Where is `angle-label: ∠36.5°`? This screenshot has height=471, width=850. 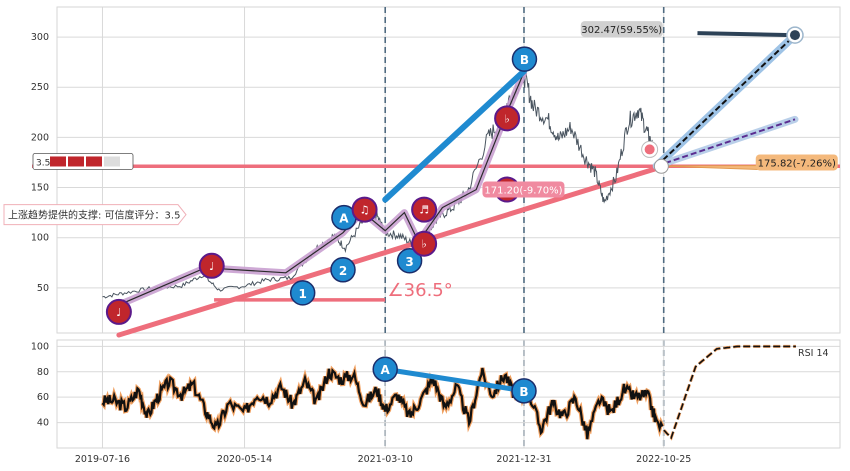
angle-label: ∠36.5° is located at coordinates (420, 290).